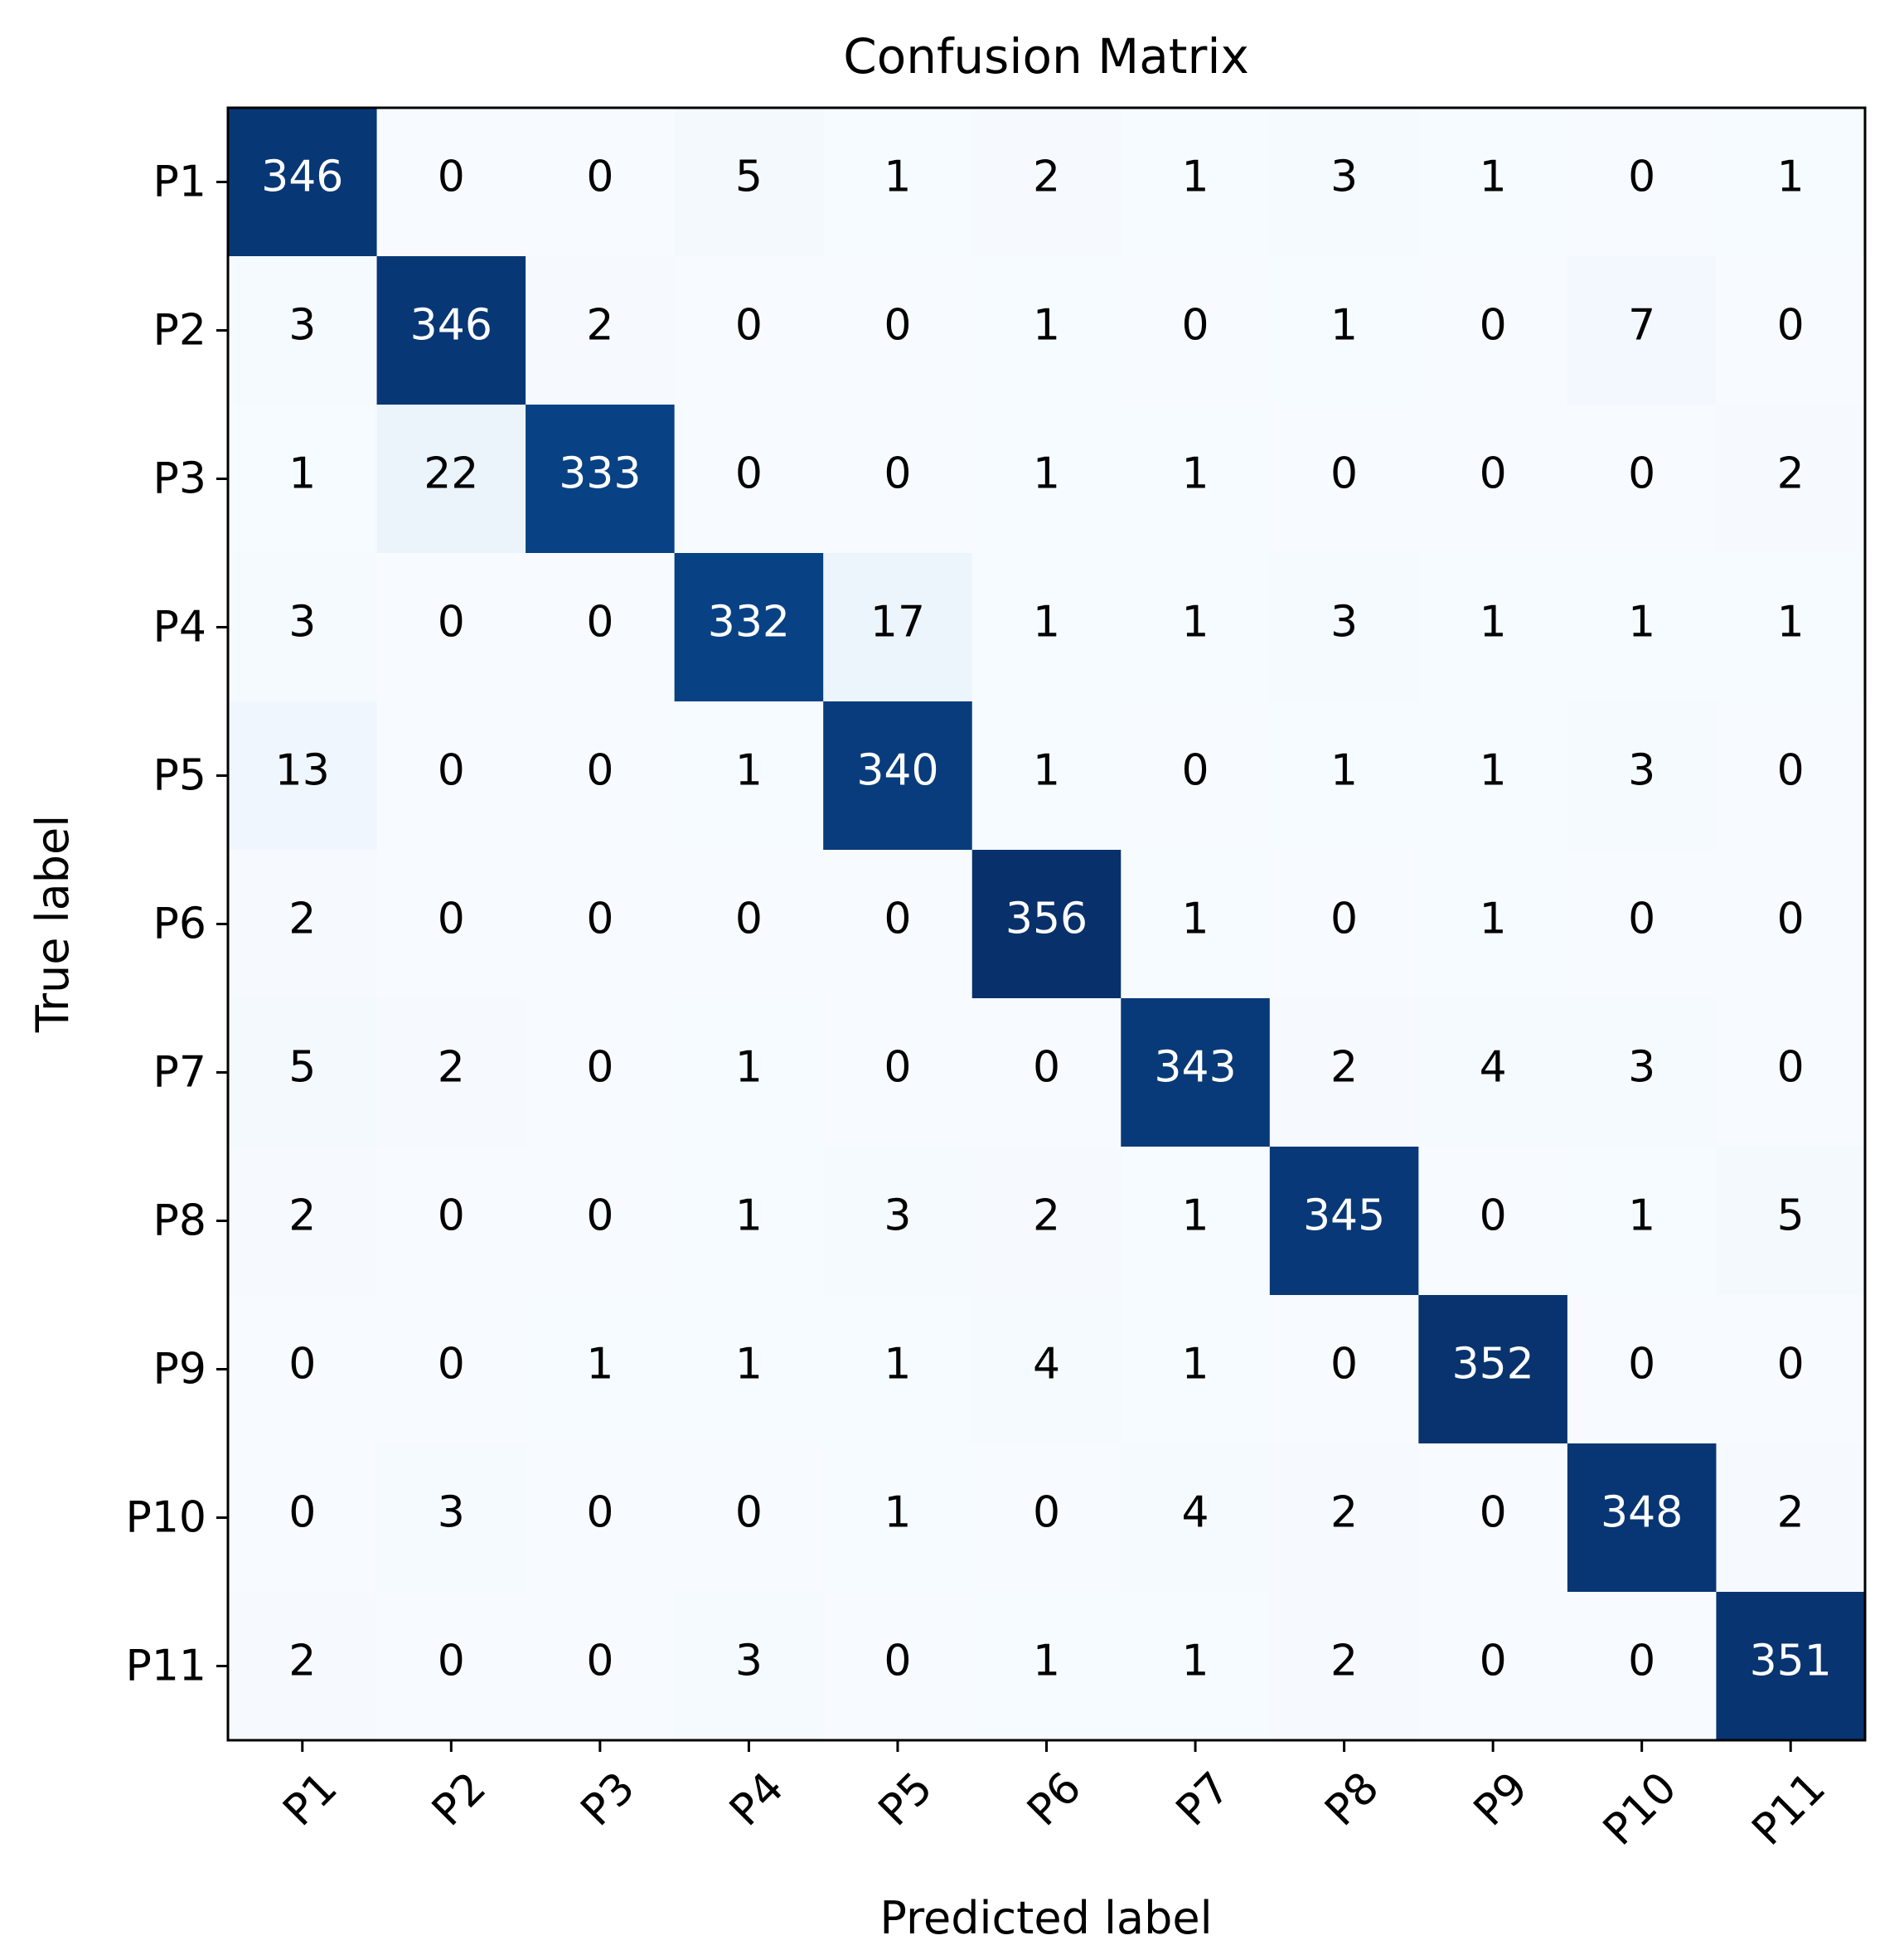 This screenshot has width=1904, height=1950. What do you see at coordinates (179, 627) in the screenshot?
I see `y-tick-label: P4` at bounding box center [179, 627].